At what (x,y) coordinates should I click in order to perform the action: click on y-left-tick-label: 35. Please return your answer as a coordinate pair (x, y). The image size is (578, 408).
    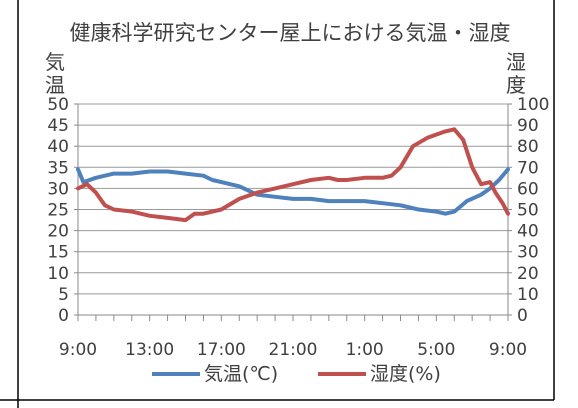
    Looking at the image, I should click on (58, 168).